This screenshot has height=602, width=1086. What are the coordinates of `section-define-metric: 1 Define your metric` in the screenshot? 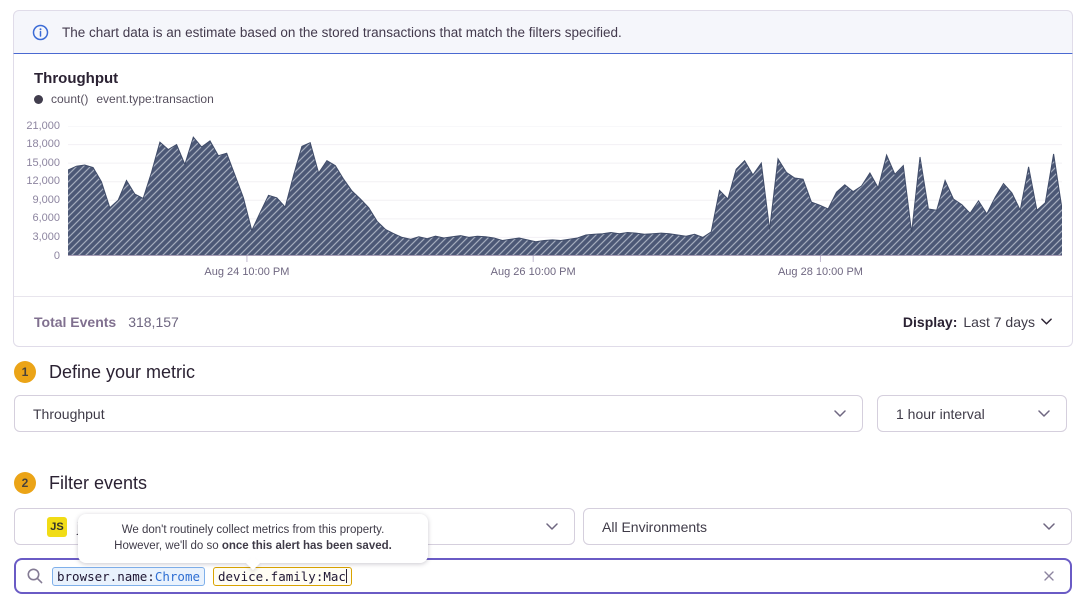 It's located at (104, 372).